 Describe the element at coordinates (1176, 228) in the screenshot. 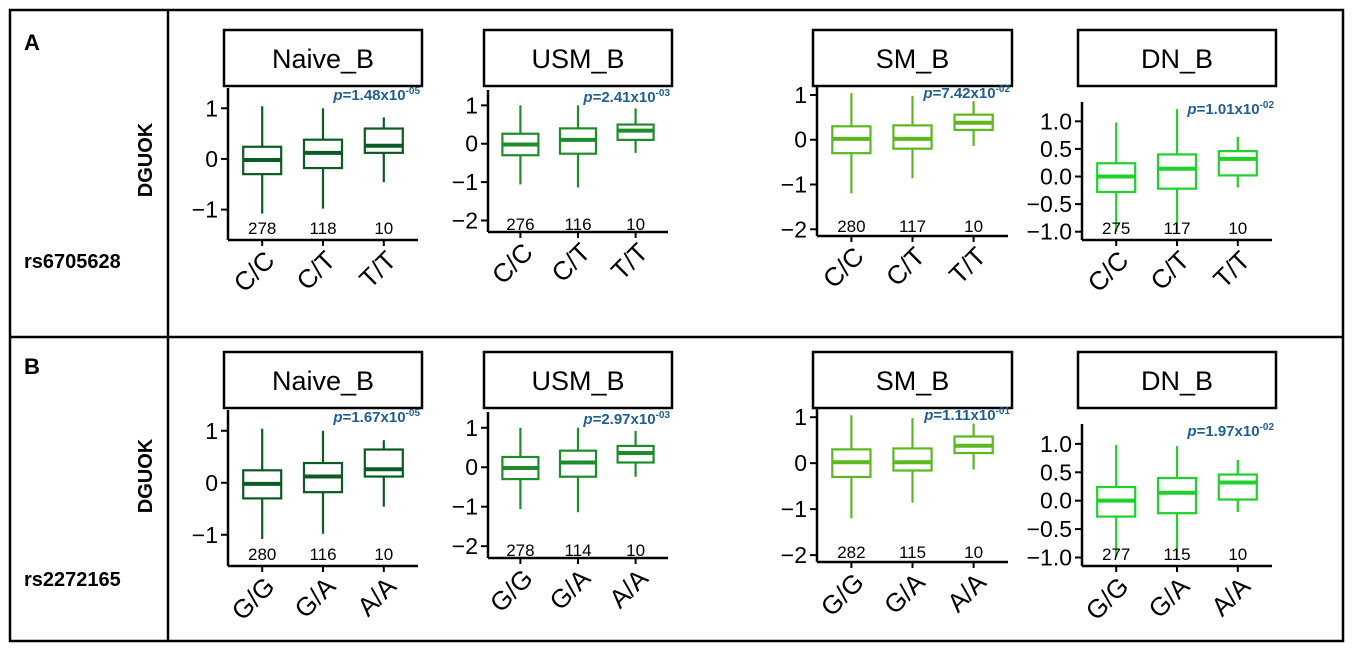

I see `sample-count: 117` at that location.